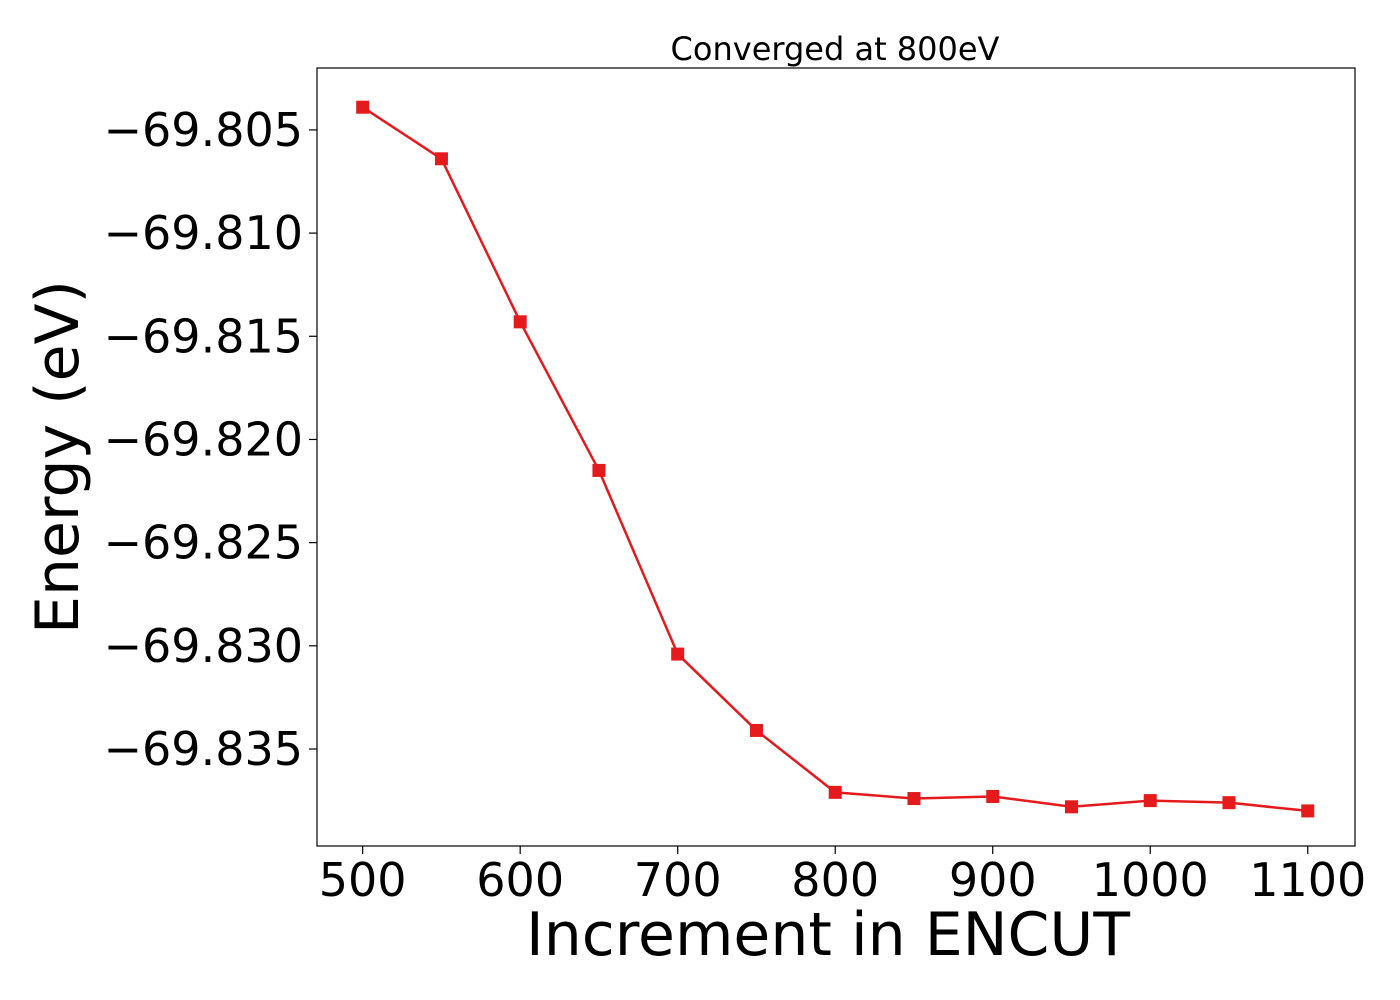 This screenshot has width=1400, height=1000. What do you see at coordinates (993, 880) in the screenshot?
I see `x-tick-label: 900` at bounding box center [993, 880].